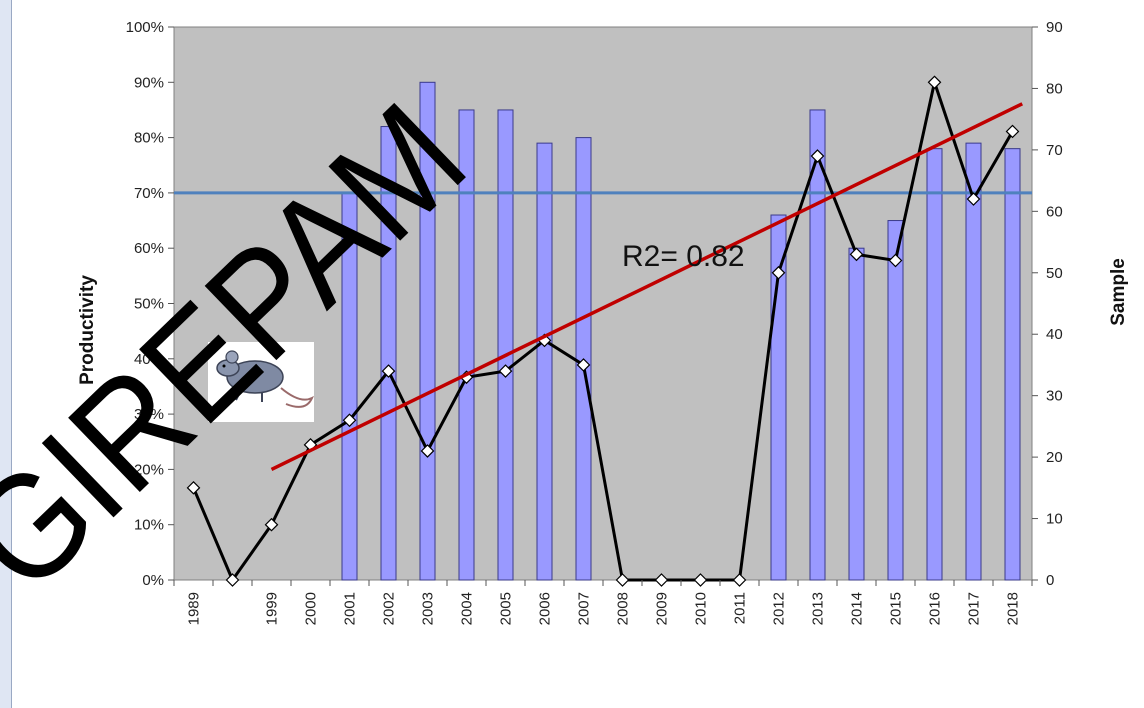 Image resolution: width=1144 pixels, height=708 pixels. What do you see at coordinates (623, 608) in the screenshot?
I see `x-tick-label: 2008` at bounding box center [623, 608].